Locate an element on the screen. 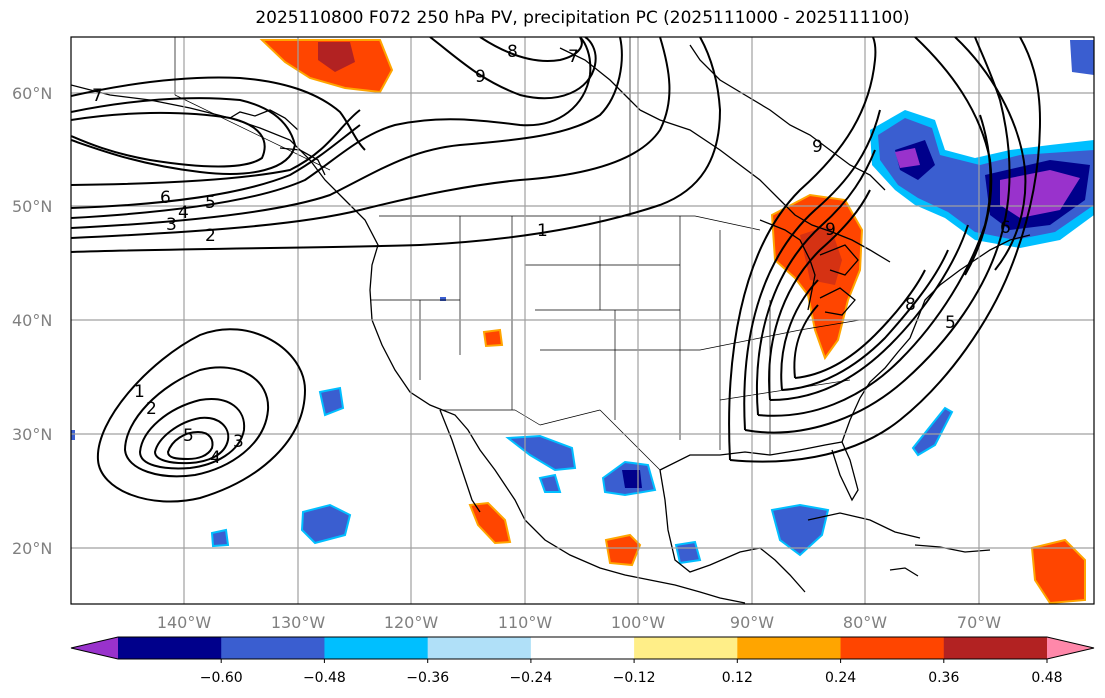 The height and width of the screenshot is (698, 1105). lat-label-30: 30°N is located at coordinates (32, 434).